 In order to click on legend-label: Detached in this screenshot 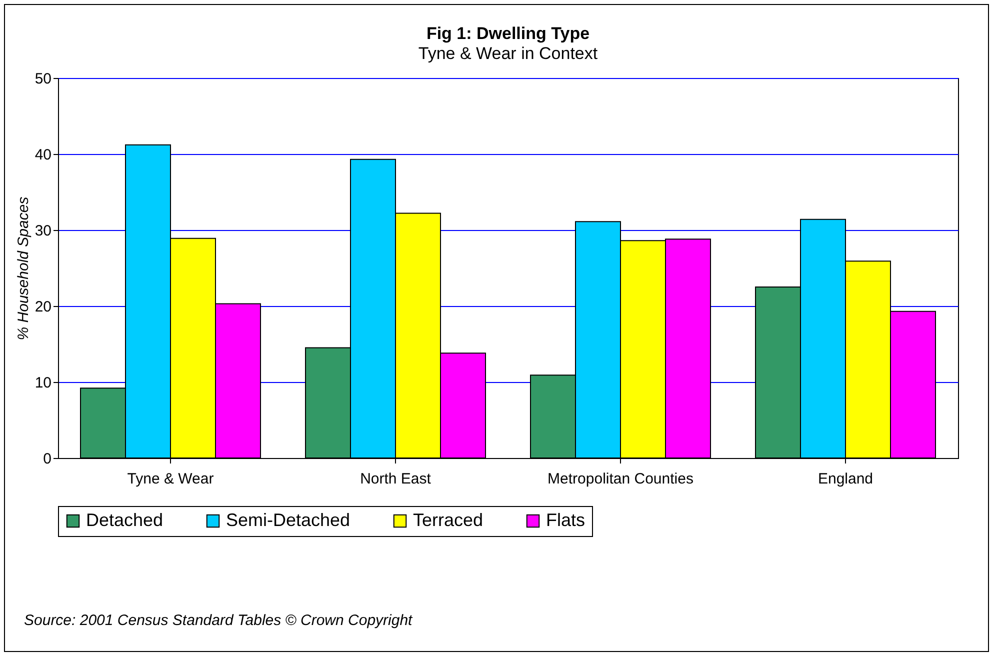, I will do `click(125, 520)`.